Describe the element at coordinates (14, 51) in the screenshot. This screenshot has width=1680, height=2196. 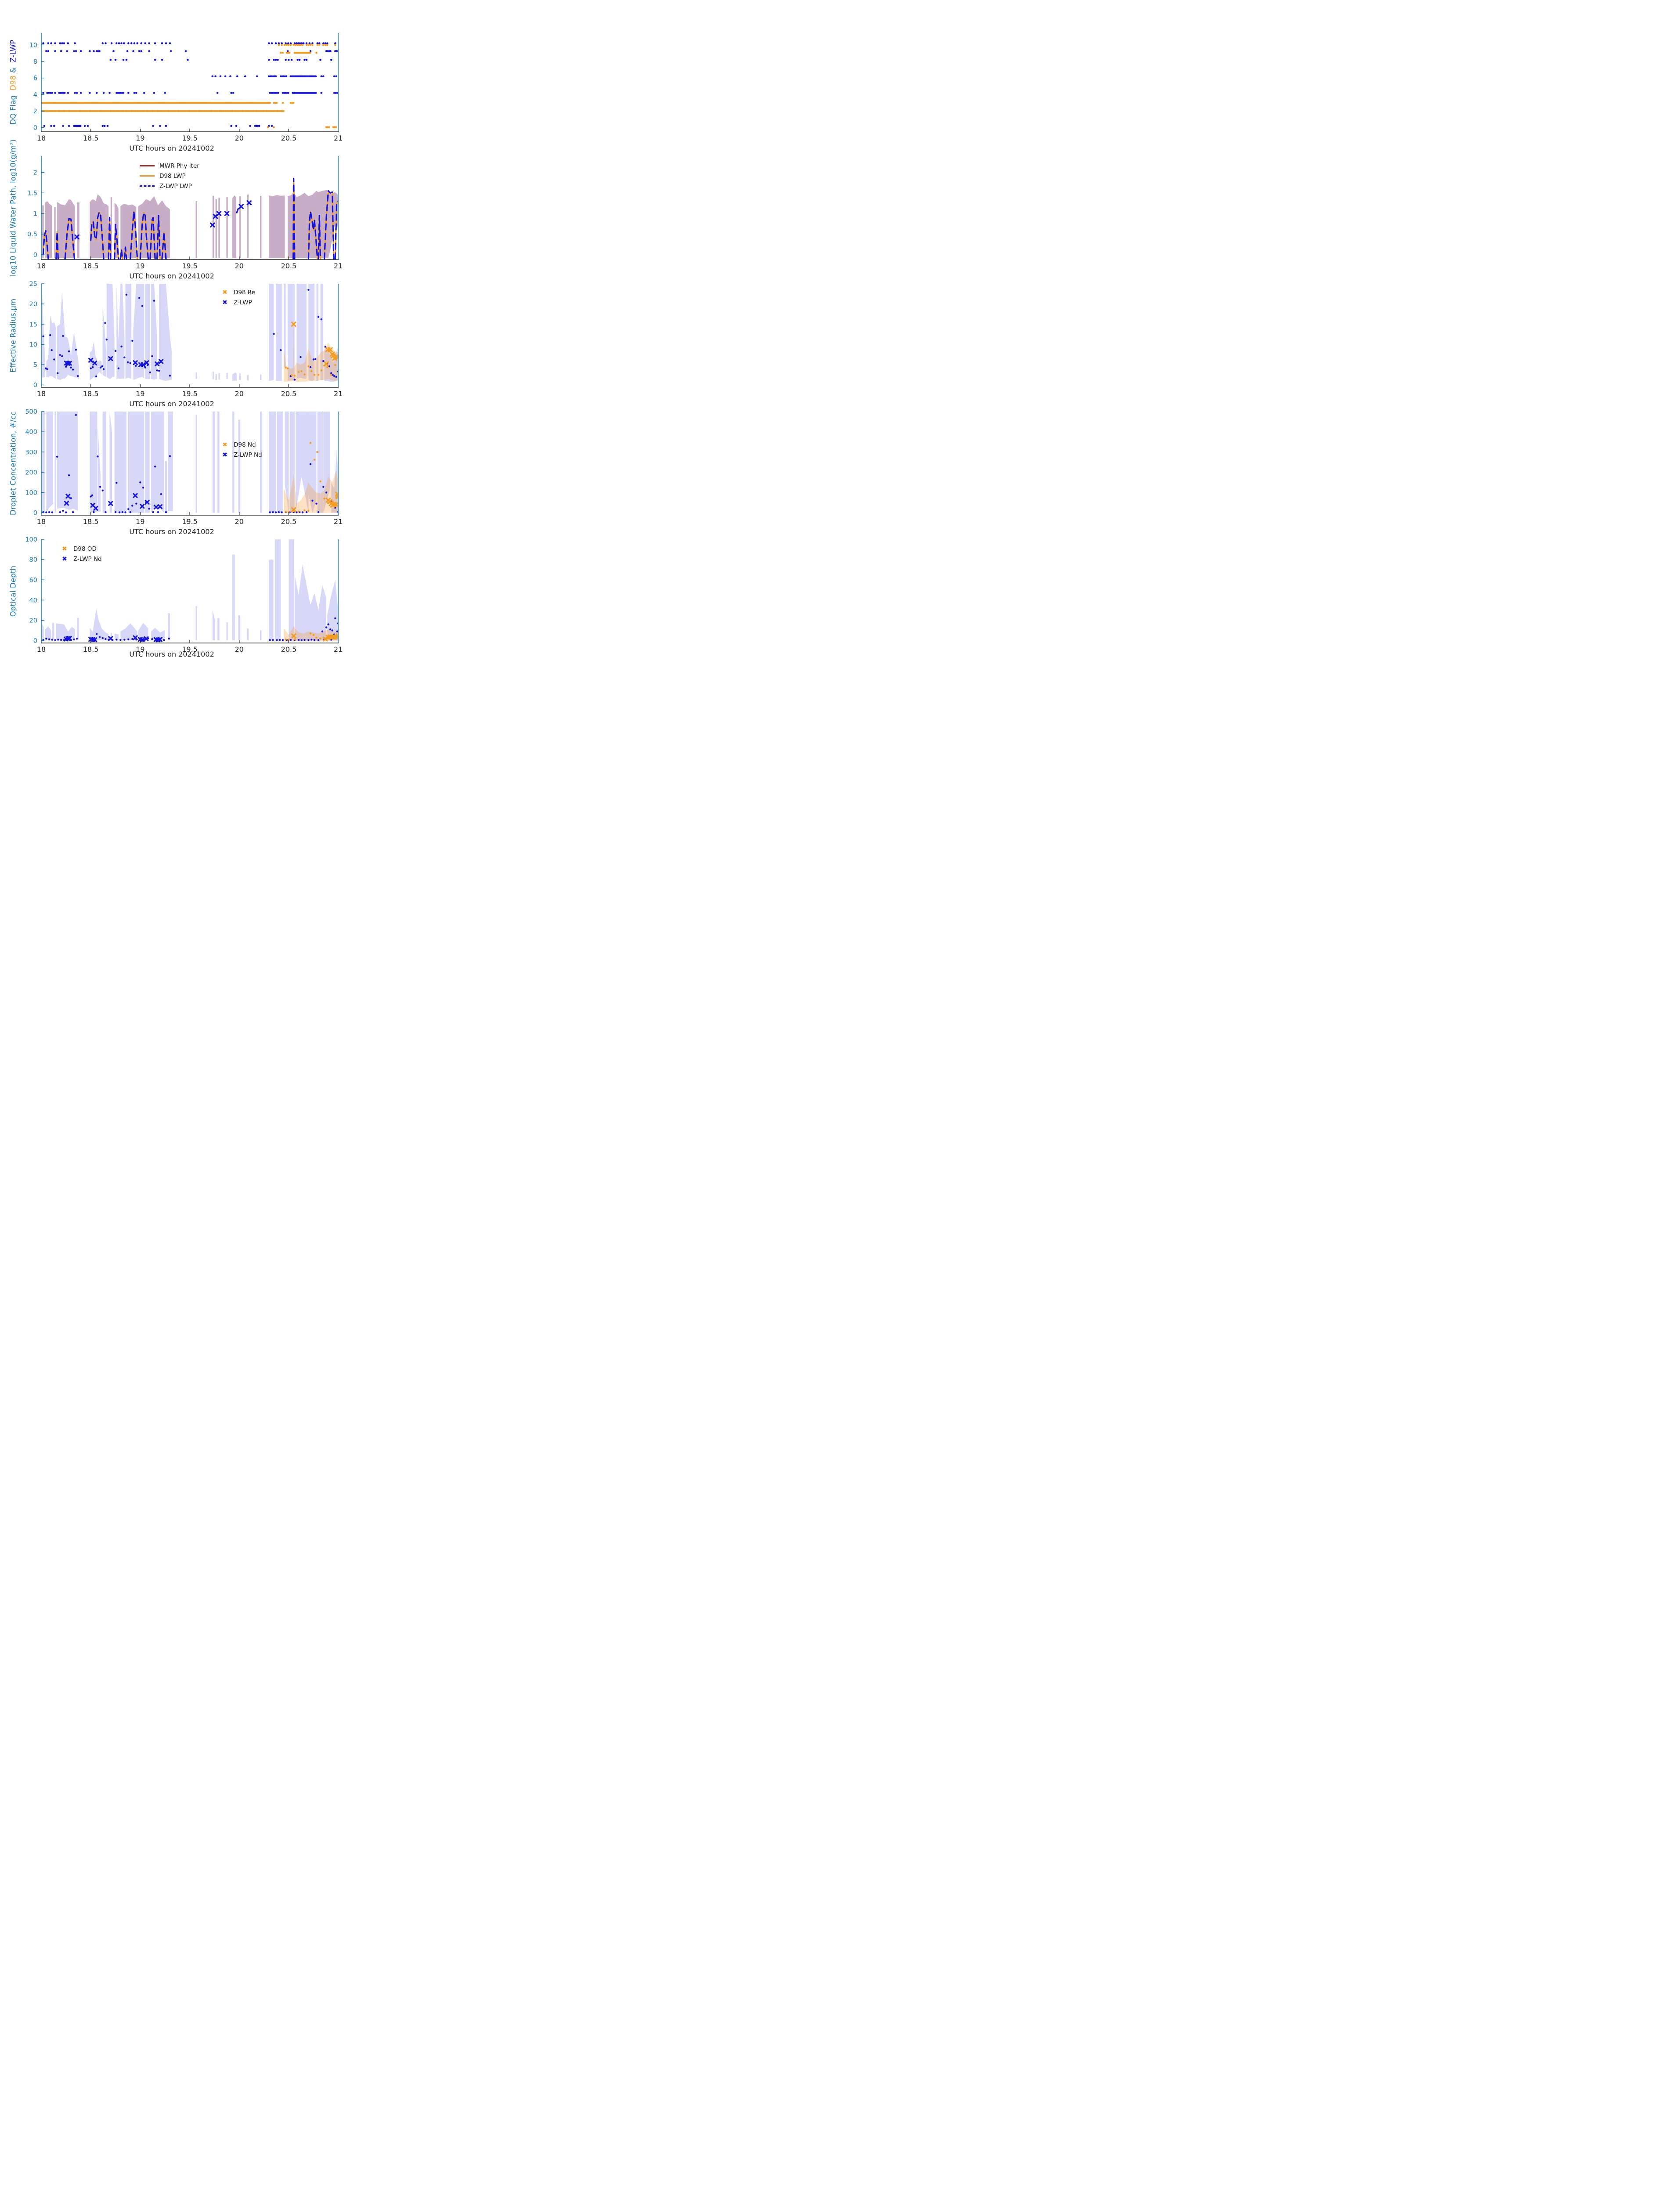
I see `dq-ylabel-part: Z-LWP` at that location.